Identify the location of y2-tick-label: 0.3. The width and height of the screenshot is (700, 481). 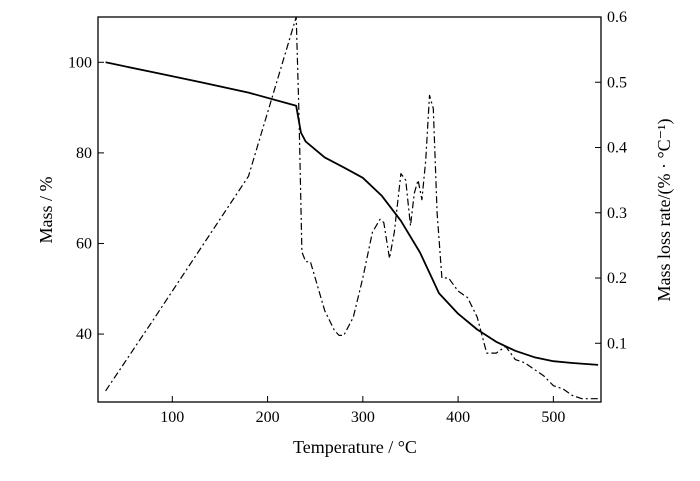
(617, 213).